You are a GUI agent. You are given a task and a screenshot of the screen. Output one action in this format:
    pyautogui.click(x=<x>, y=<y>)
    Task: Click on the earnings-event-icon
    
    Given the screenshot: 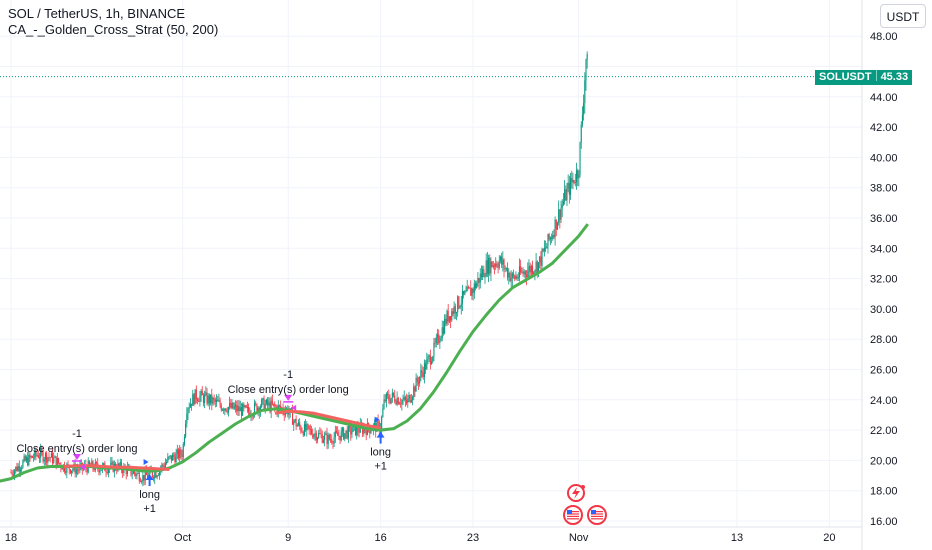 What is the action you would take?
    pyautogui.click(x=576, y=493)
    